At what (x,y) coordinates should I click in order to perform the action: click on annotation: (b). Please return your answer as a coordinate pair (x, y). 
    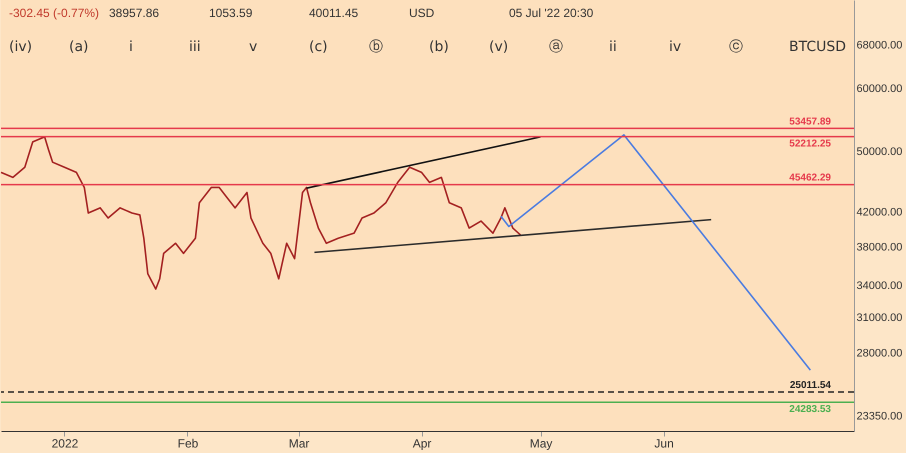
    Looking at the image, I should click on (439, 47).